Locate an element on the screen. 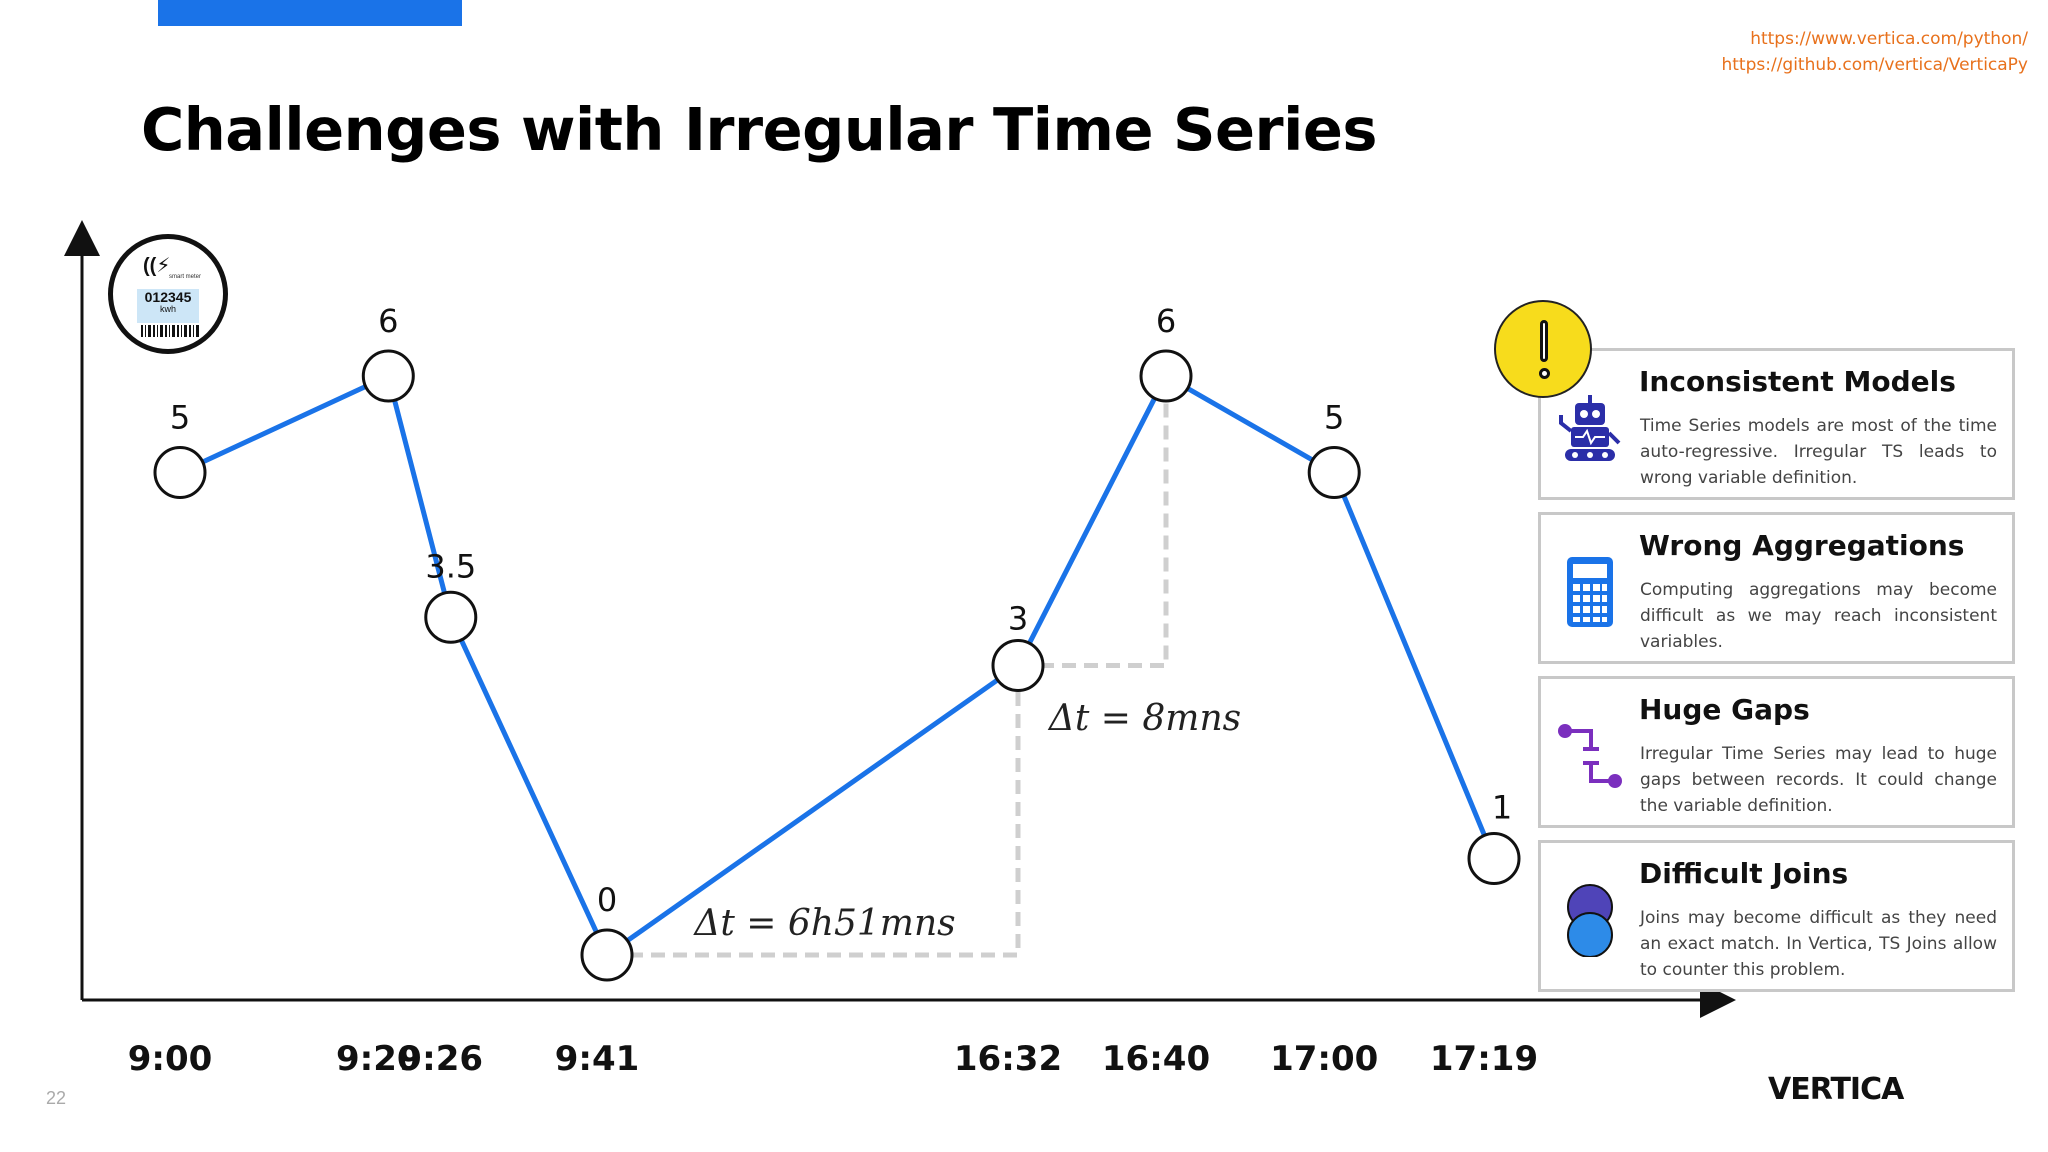 The height and width of the screenshot is (1152, 2048). x-tick-label: 17:00 is located at coordinates (1324, 1059).